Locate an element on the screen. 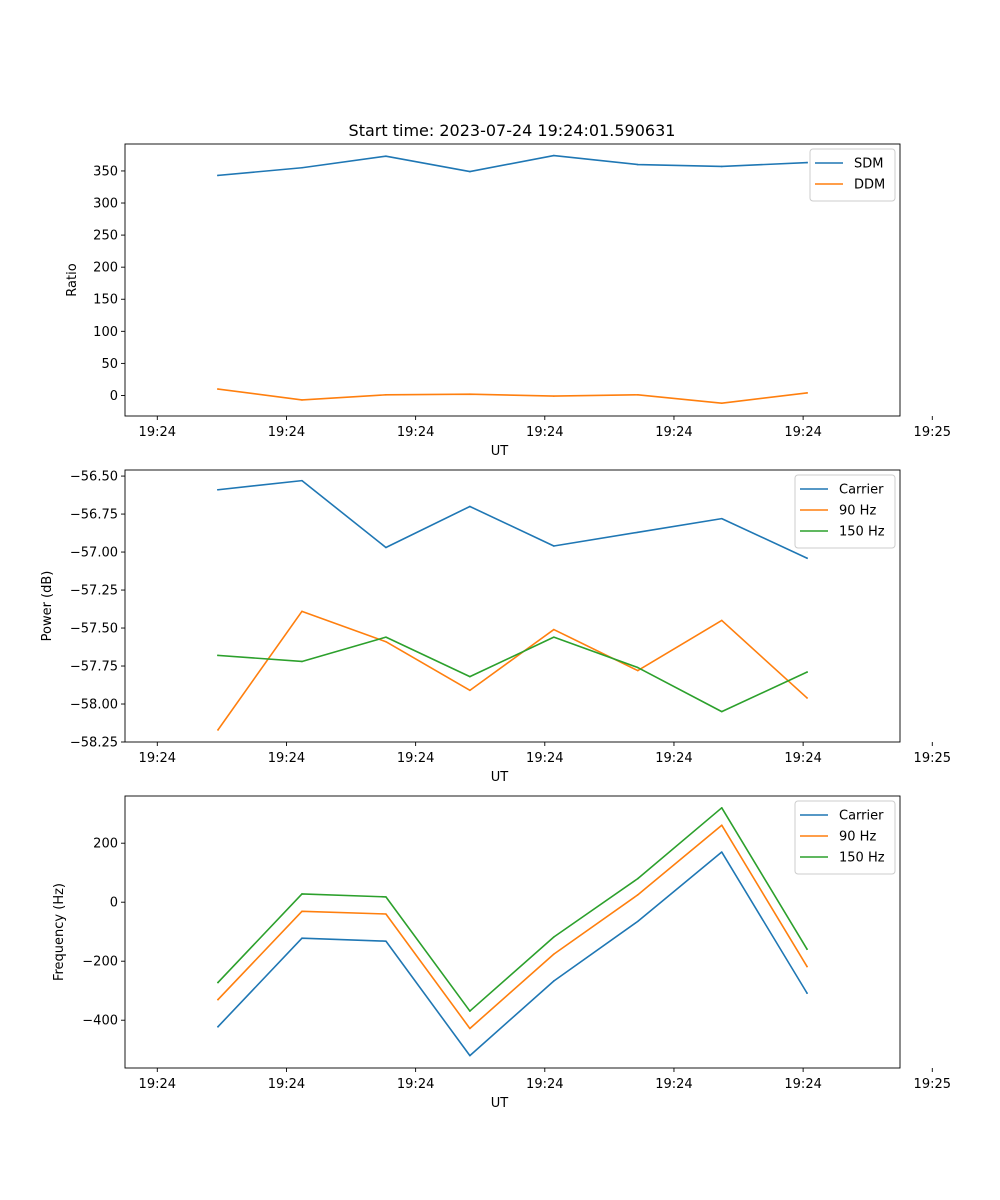 The image size is (1000, 1200). y-tick-label: 0 is located at coordinates (114, 396).